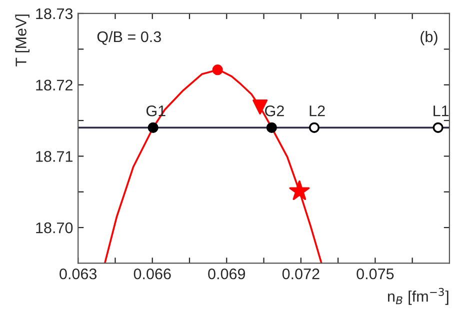 The image size is (454, 321). What do you see at coordinates (418, 296) in the screenshot?
I see `x-axis-title: n$_{B}$ [fm$^{−3}$]` at bounding box center [418, 296].